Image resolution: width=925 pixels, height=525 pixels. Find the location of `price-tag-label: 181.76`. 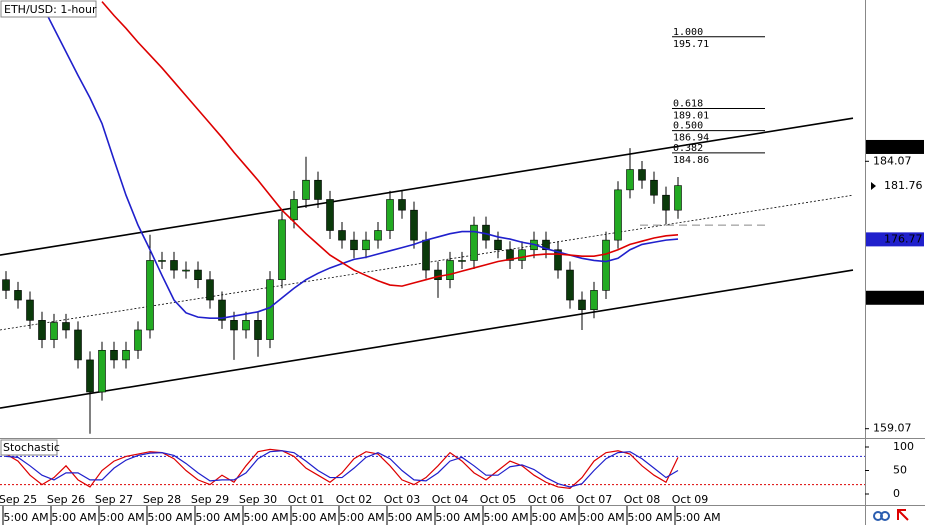

price-tag-label: 181.76 is located at coordinates (903, 185).